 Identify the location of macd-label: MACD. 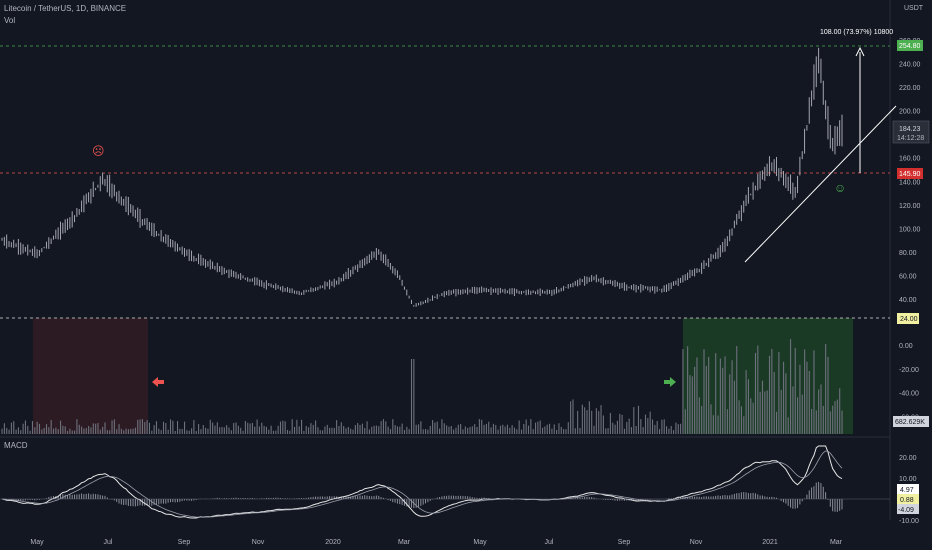
(16, 445).